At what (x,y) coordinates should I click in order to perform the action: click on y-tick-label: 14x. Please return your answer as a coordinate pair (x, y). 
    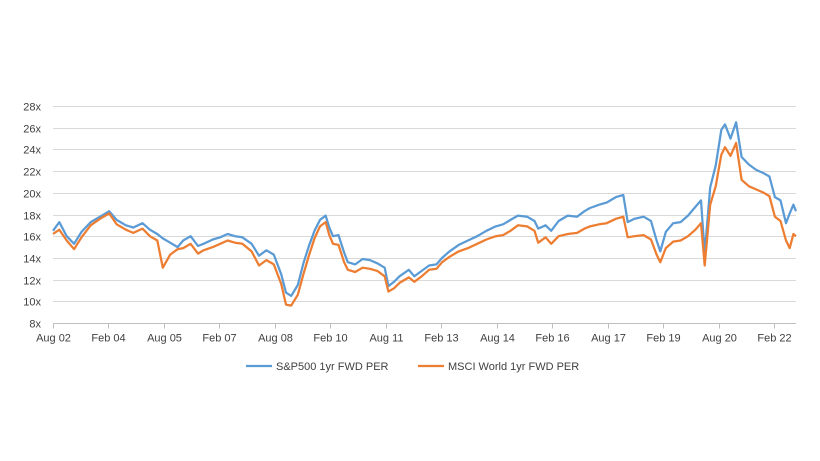
    Looking at the image, I should click on (32, 260).